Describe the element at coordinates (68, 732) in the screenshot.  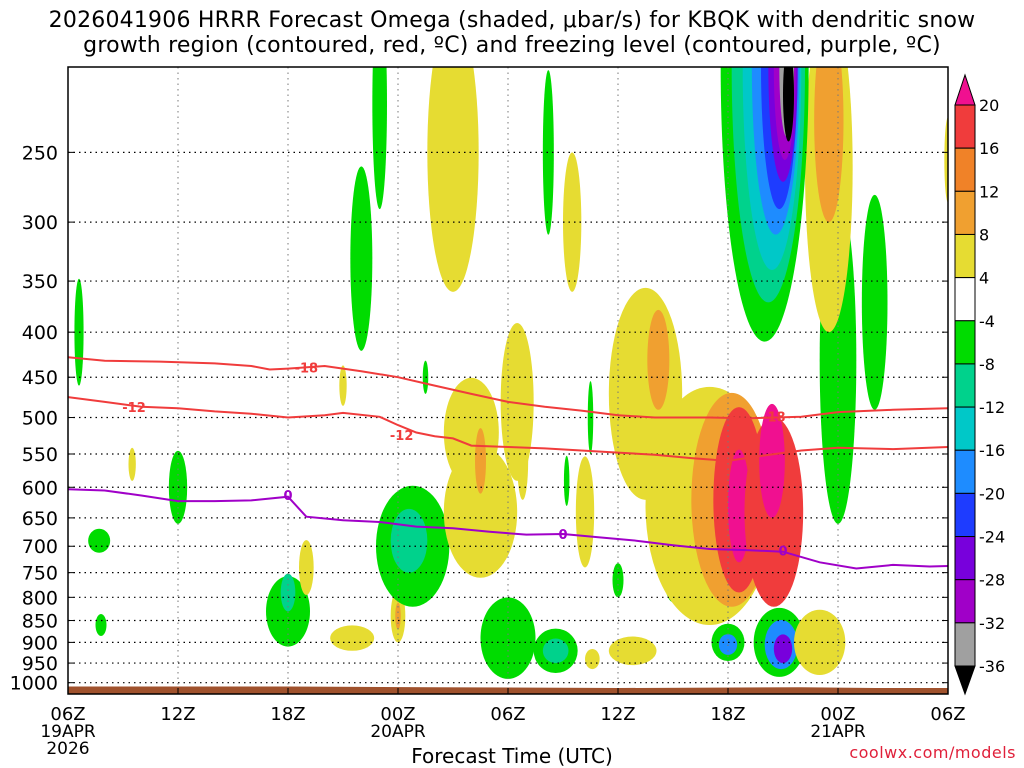
I see `xtick-date-0: 19APR` at that location.